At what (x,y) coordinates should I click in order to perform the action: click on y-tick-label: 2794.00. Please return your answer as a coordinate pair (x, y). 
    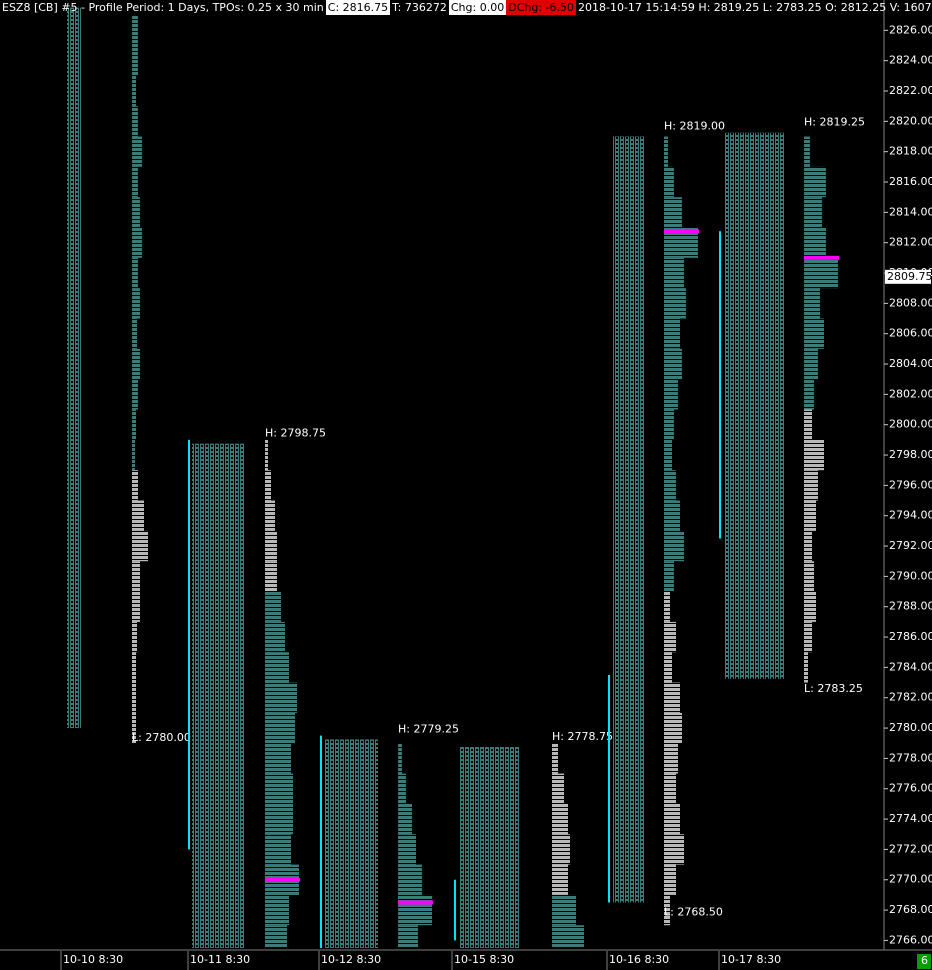
    Looking at the image, I should click on (910, 515).